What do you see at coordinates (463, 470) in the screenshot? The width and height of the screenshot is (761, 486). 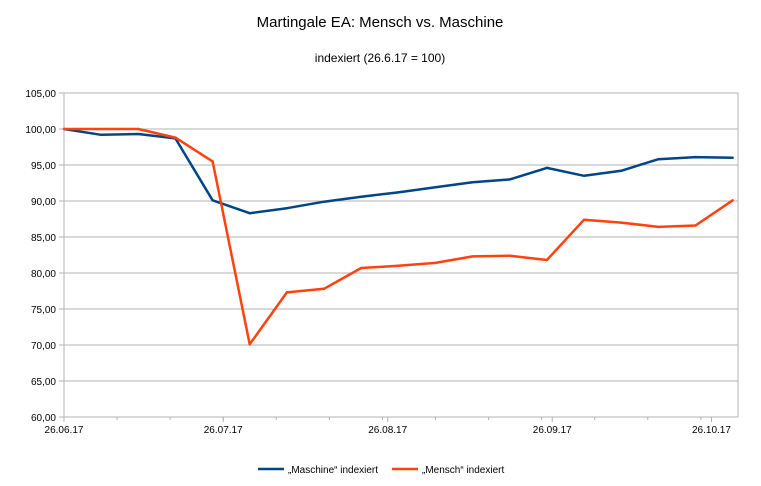 I see `legend-label: „Mensch“ indexiert` at bounding box center [463, 470].